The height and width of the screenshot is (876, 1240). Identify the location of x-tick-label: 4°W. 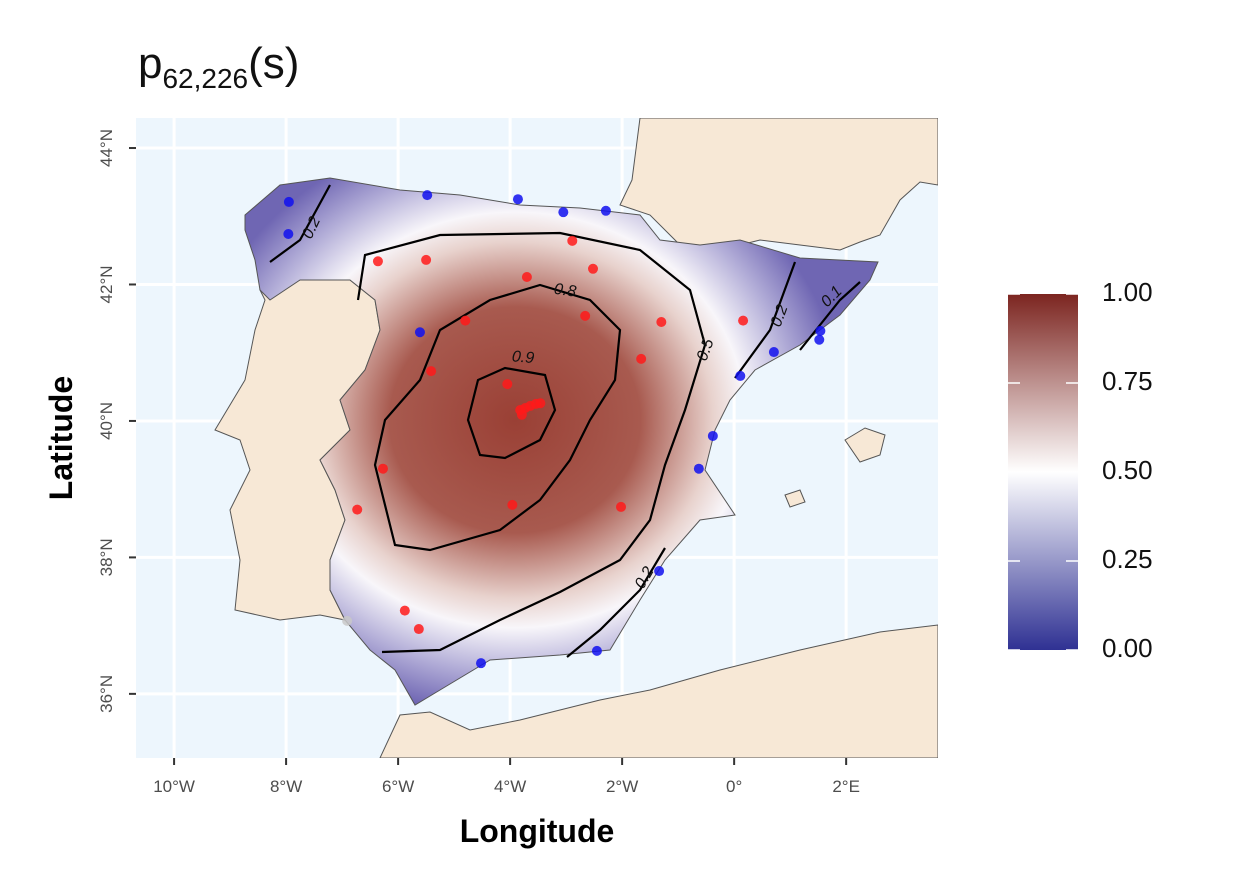
(510, 786).